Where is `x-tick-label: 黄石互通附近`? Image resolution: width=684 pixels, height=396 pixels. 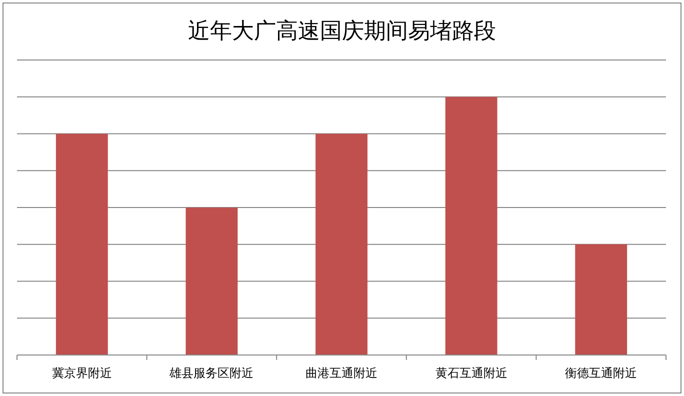 x-tick-label: 黄石互通附近 is located at coordinates (471, 373).